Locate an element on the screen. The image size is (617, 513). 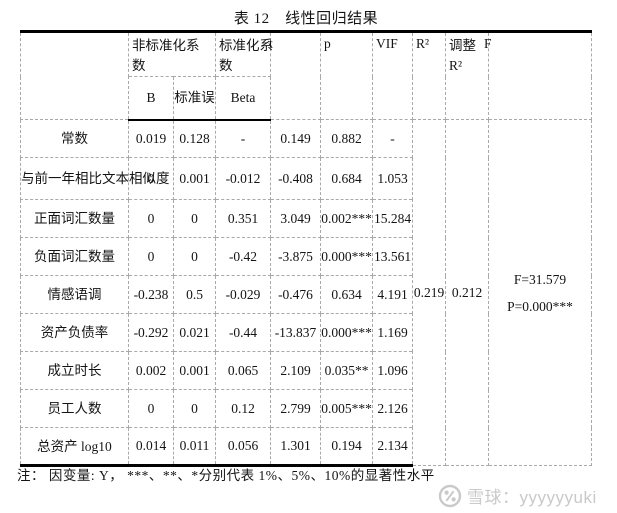
cell-vif: 15.284 is located at coordinates (392, 218).